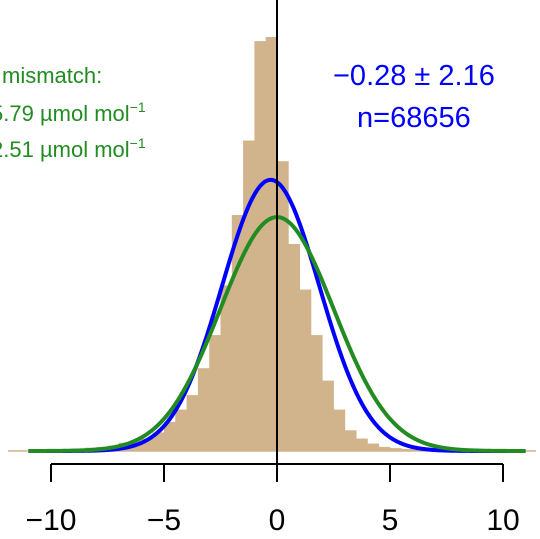 This screenshot has width=540, height=539. Describe the element at coordinates (273, 500) in the screenshot. I see `x-axis-ticks: −10 −5 0 5 10` at that location.